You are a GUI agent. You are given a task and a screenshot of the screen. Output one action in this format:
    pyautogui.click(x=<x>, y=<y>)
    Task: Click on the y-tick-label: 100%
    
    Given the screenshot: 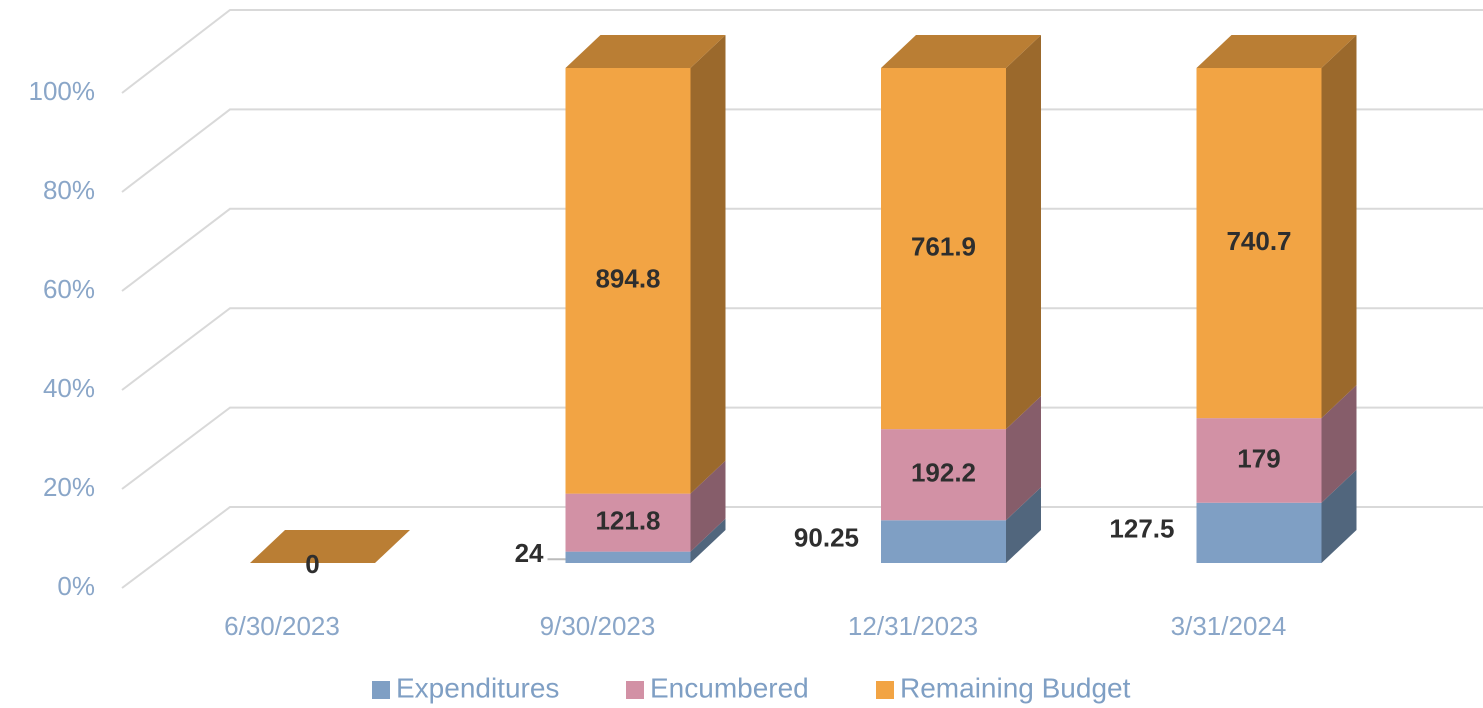 What is the action you would take?
    pyautogui.click(x=62, y=91)
    